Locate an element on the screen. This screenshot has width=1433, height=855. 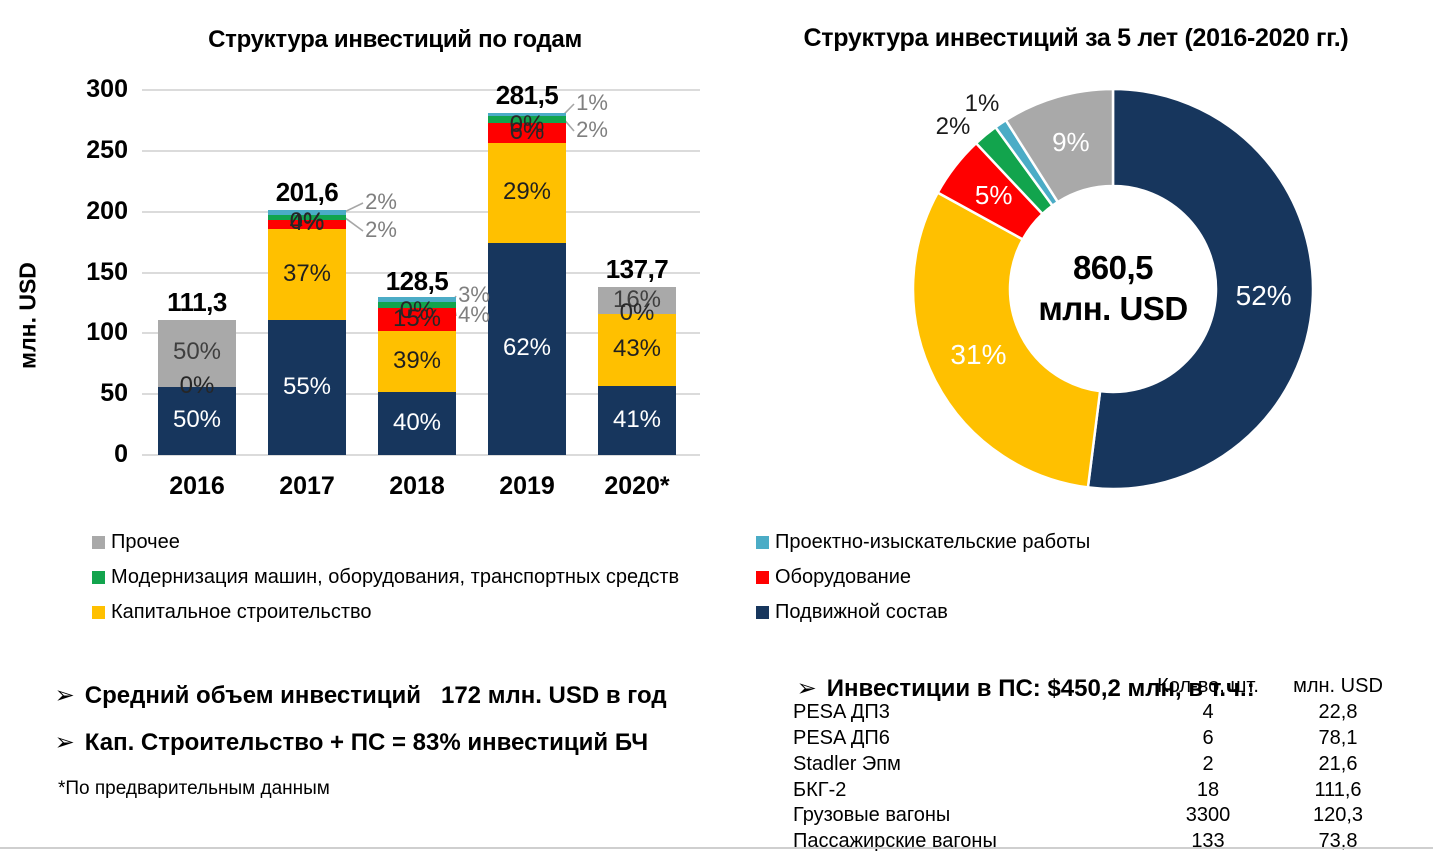
bar-segment-label: 41% is located at coordinates (637, 419).